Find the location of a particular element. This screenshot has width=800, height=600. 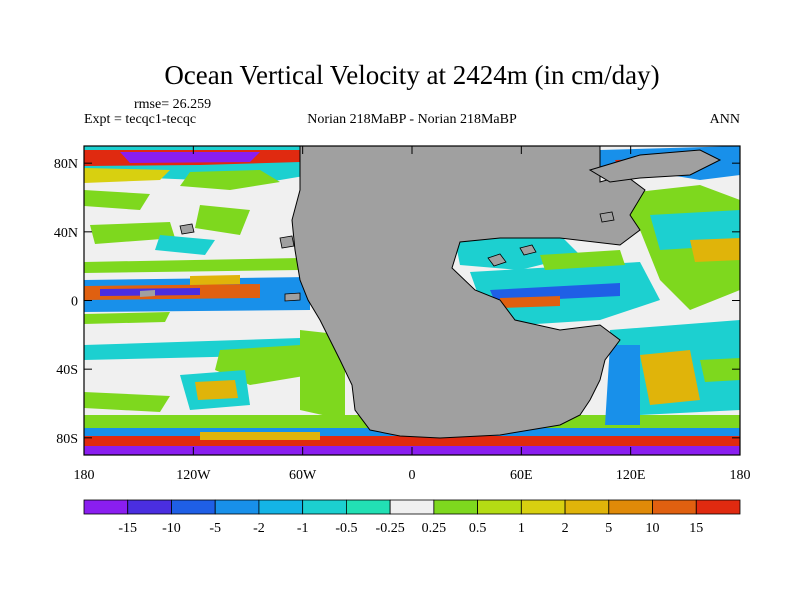

north-landmass is located at coordinates (655, 166).